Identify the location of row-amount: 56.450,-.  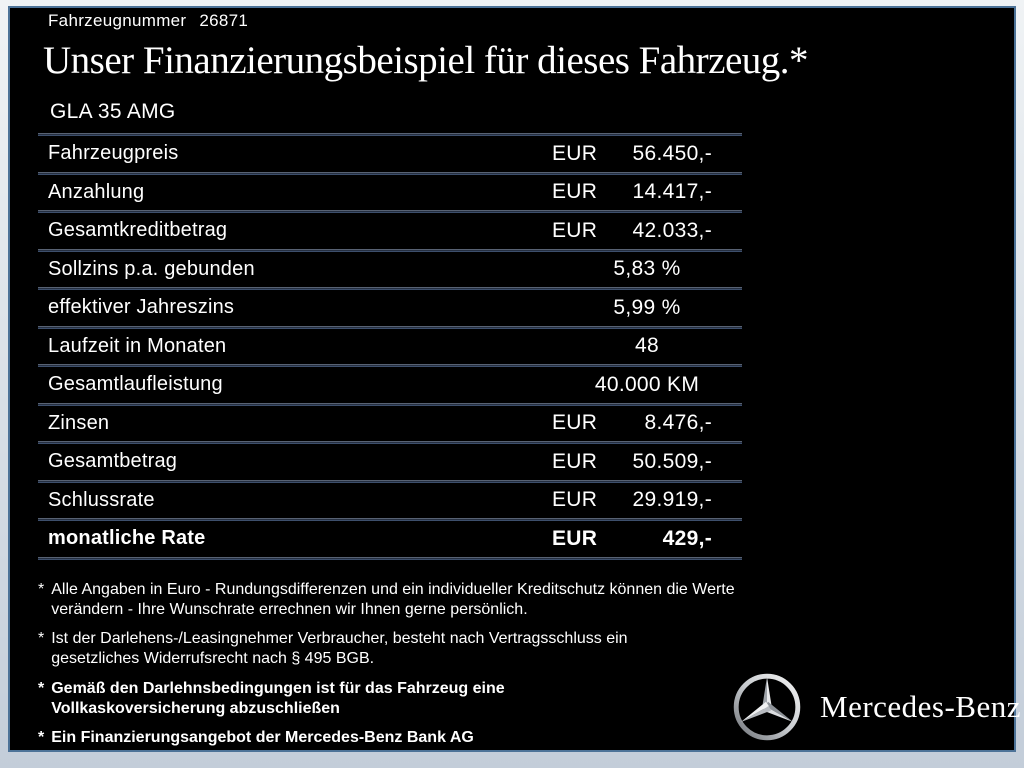
(672, 153).